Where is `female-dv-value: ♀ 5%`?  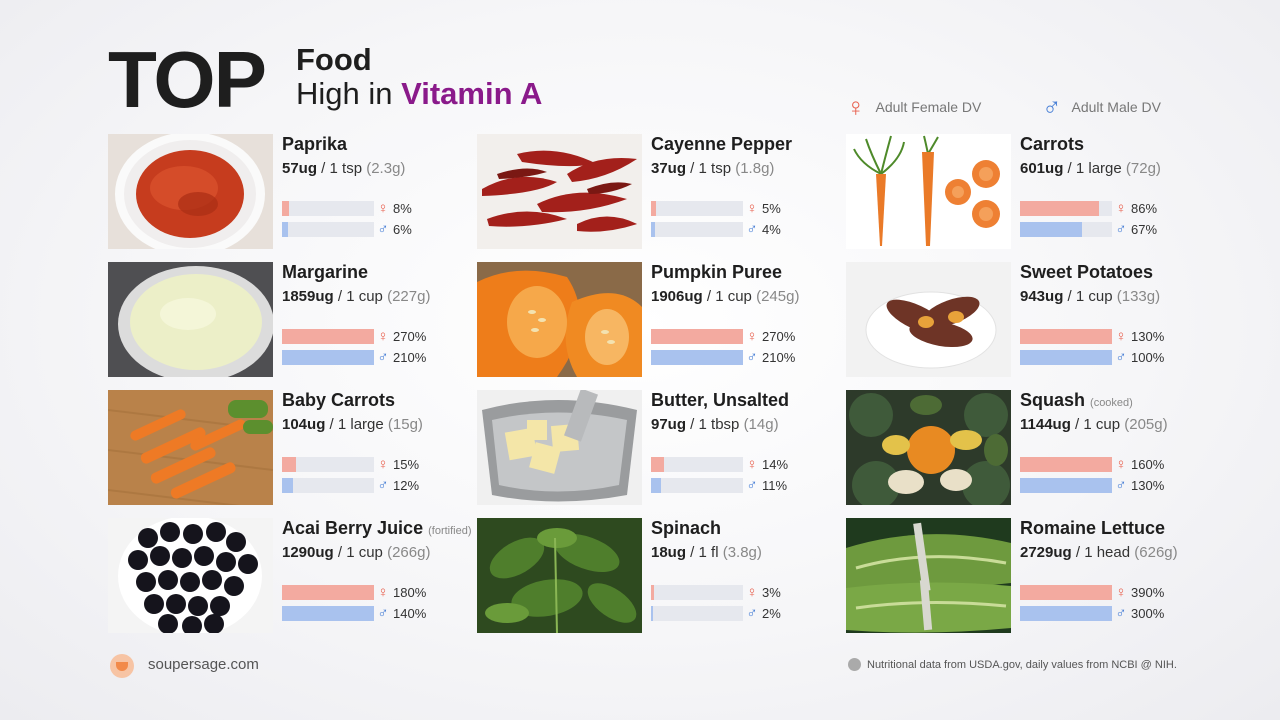
female-dv-value: ♀ 5% is located at coordinates (763, 208).